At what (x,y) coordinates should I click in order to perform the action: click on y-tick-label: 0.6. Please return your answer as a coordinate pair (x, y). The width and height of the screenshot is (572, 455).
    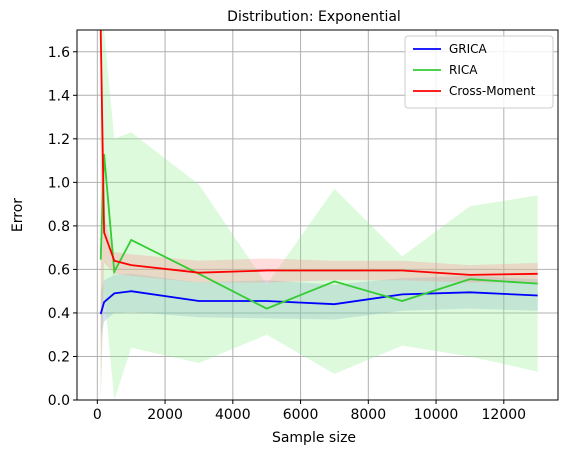
    Looking at the image, I should click on (59, 270).